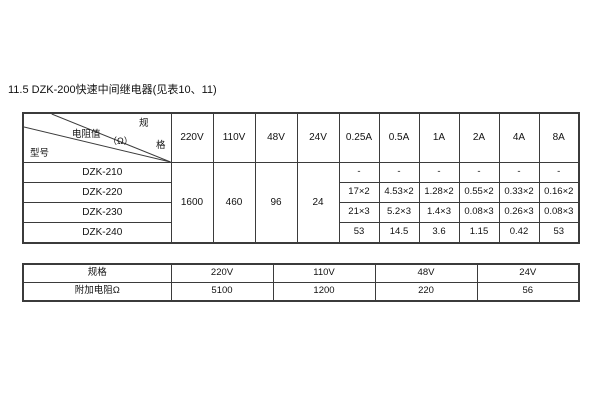 The height and width of the screenshot is (400, 600). What do you see at coordinates (399, 212) in the screenshot?
I see `cell-r2-c1: 5.2×3` at bounding box center [399, 212].